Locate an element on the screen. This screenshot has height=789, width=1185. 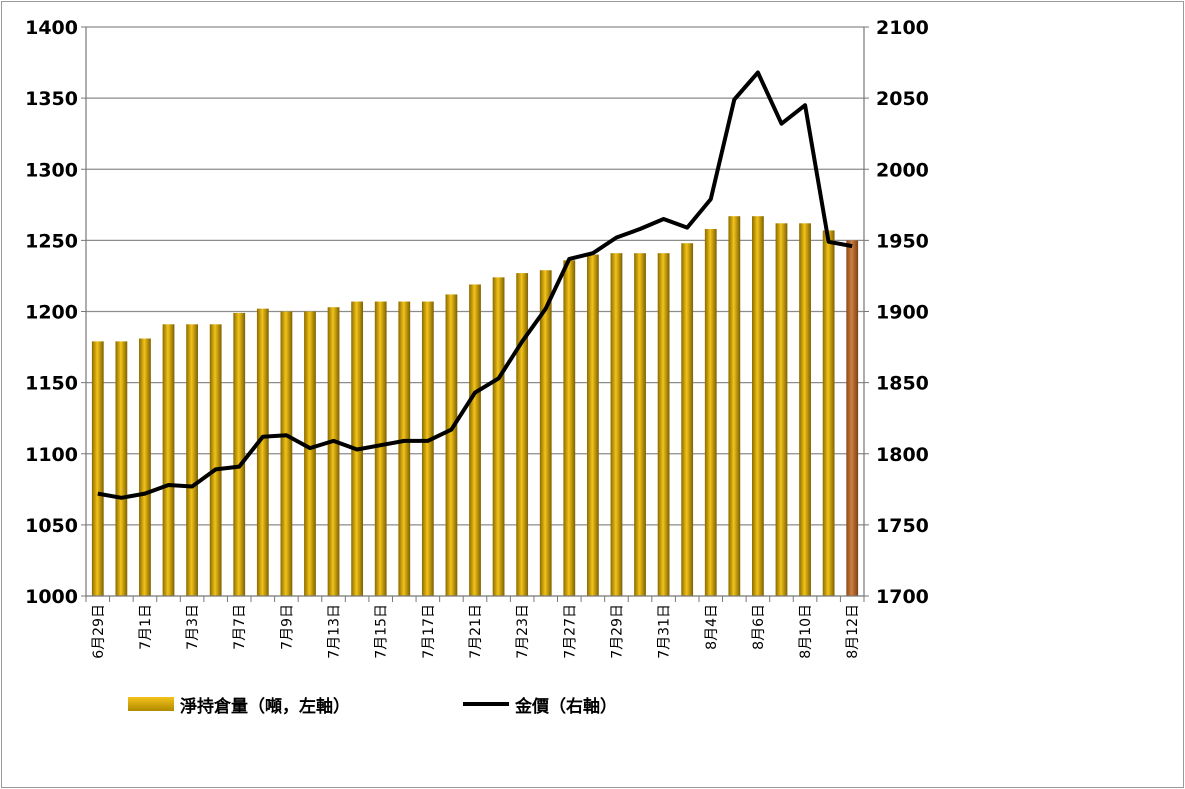
right-y-tick-label: 2100 is located at coordinates (902, 28).